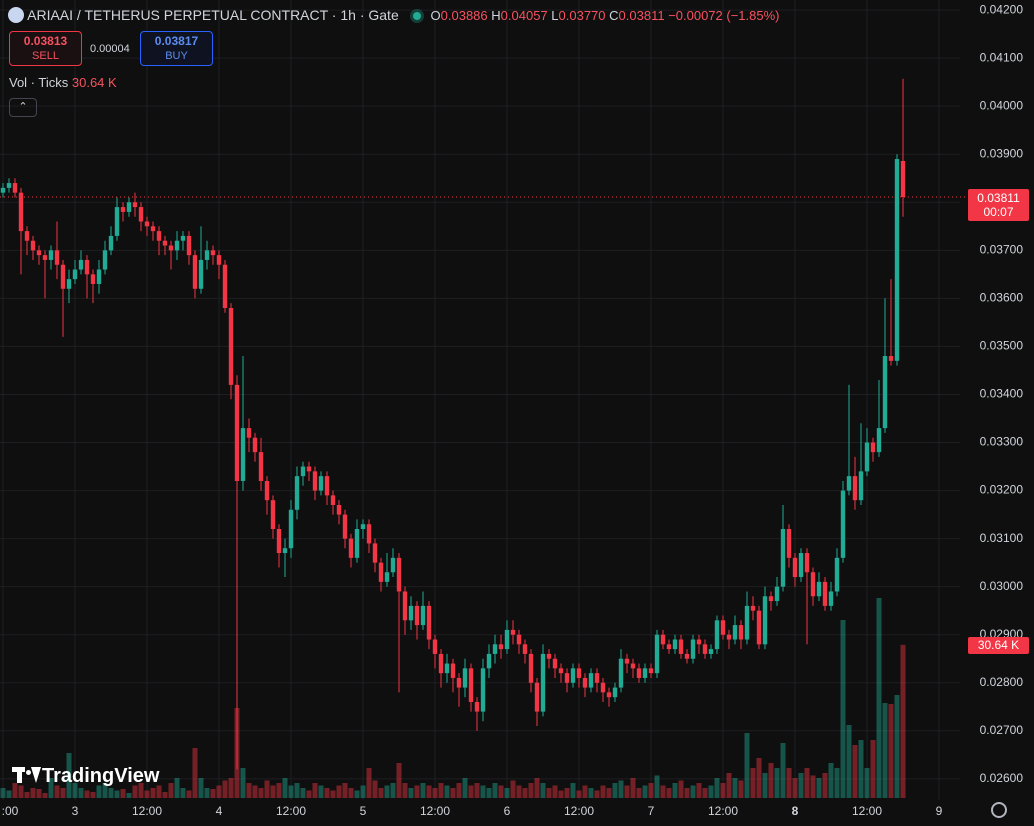 The width and height of the screenshot is (1034, 826). Describe the element at coordinates (496, 15) in the screenshot. I see `h-label: H` at that location.